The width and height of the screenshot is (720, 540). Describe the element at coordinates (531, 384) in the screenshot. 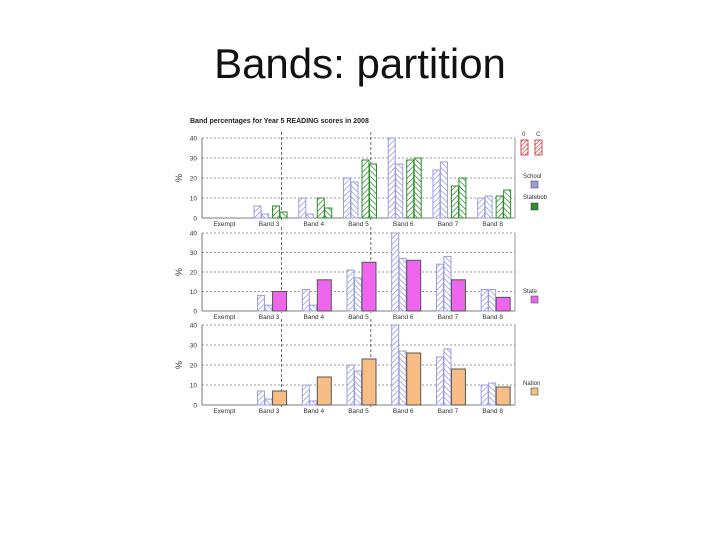

I see `legend-label: Nation` at that location.